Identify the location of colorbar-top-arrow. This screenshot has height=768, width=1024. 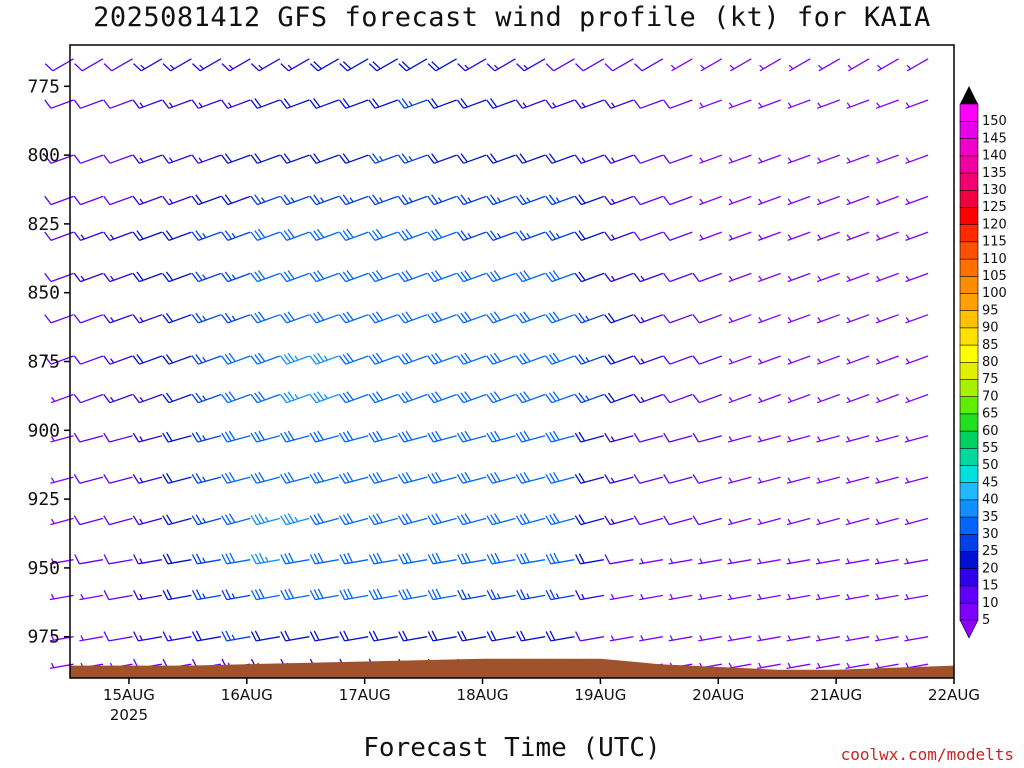
(969, 95).